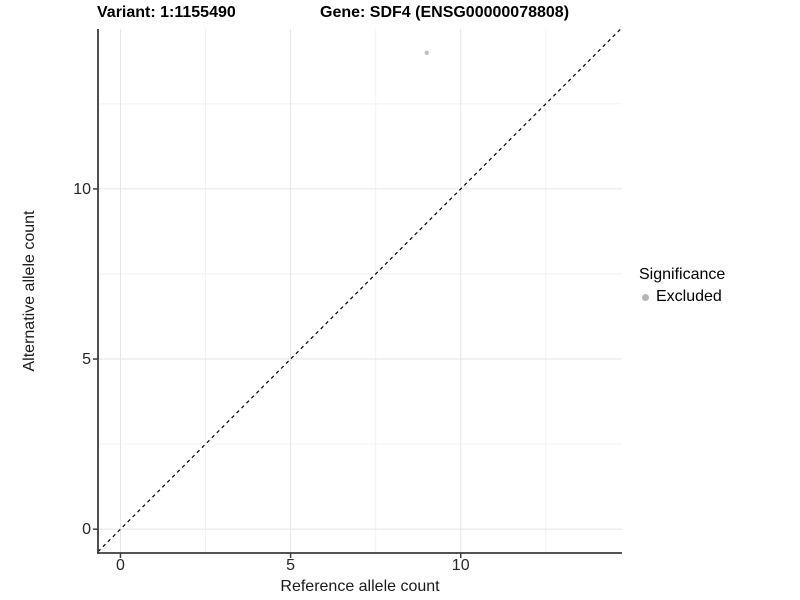 The height and width of the screenshot is (600, 800). What do you see at coordinates (677, 286) in the screenshot?
I see `legend: Significance Excluded` at bounding box center [677, 286].